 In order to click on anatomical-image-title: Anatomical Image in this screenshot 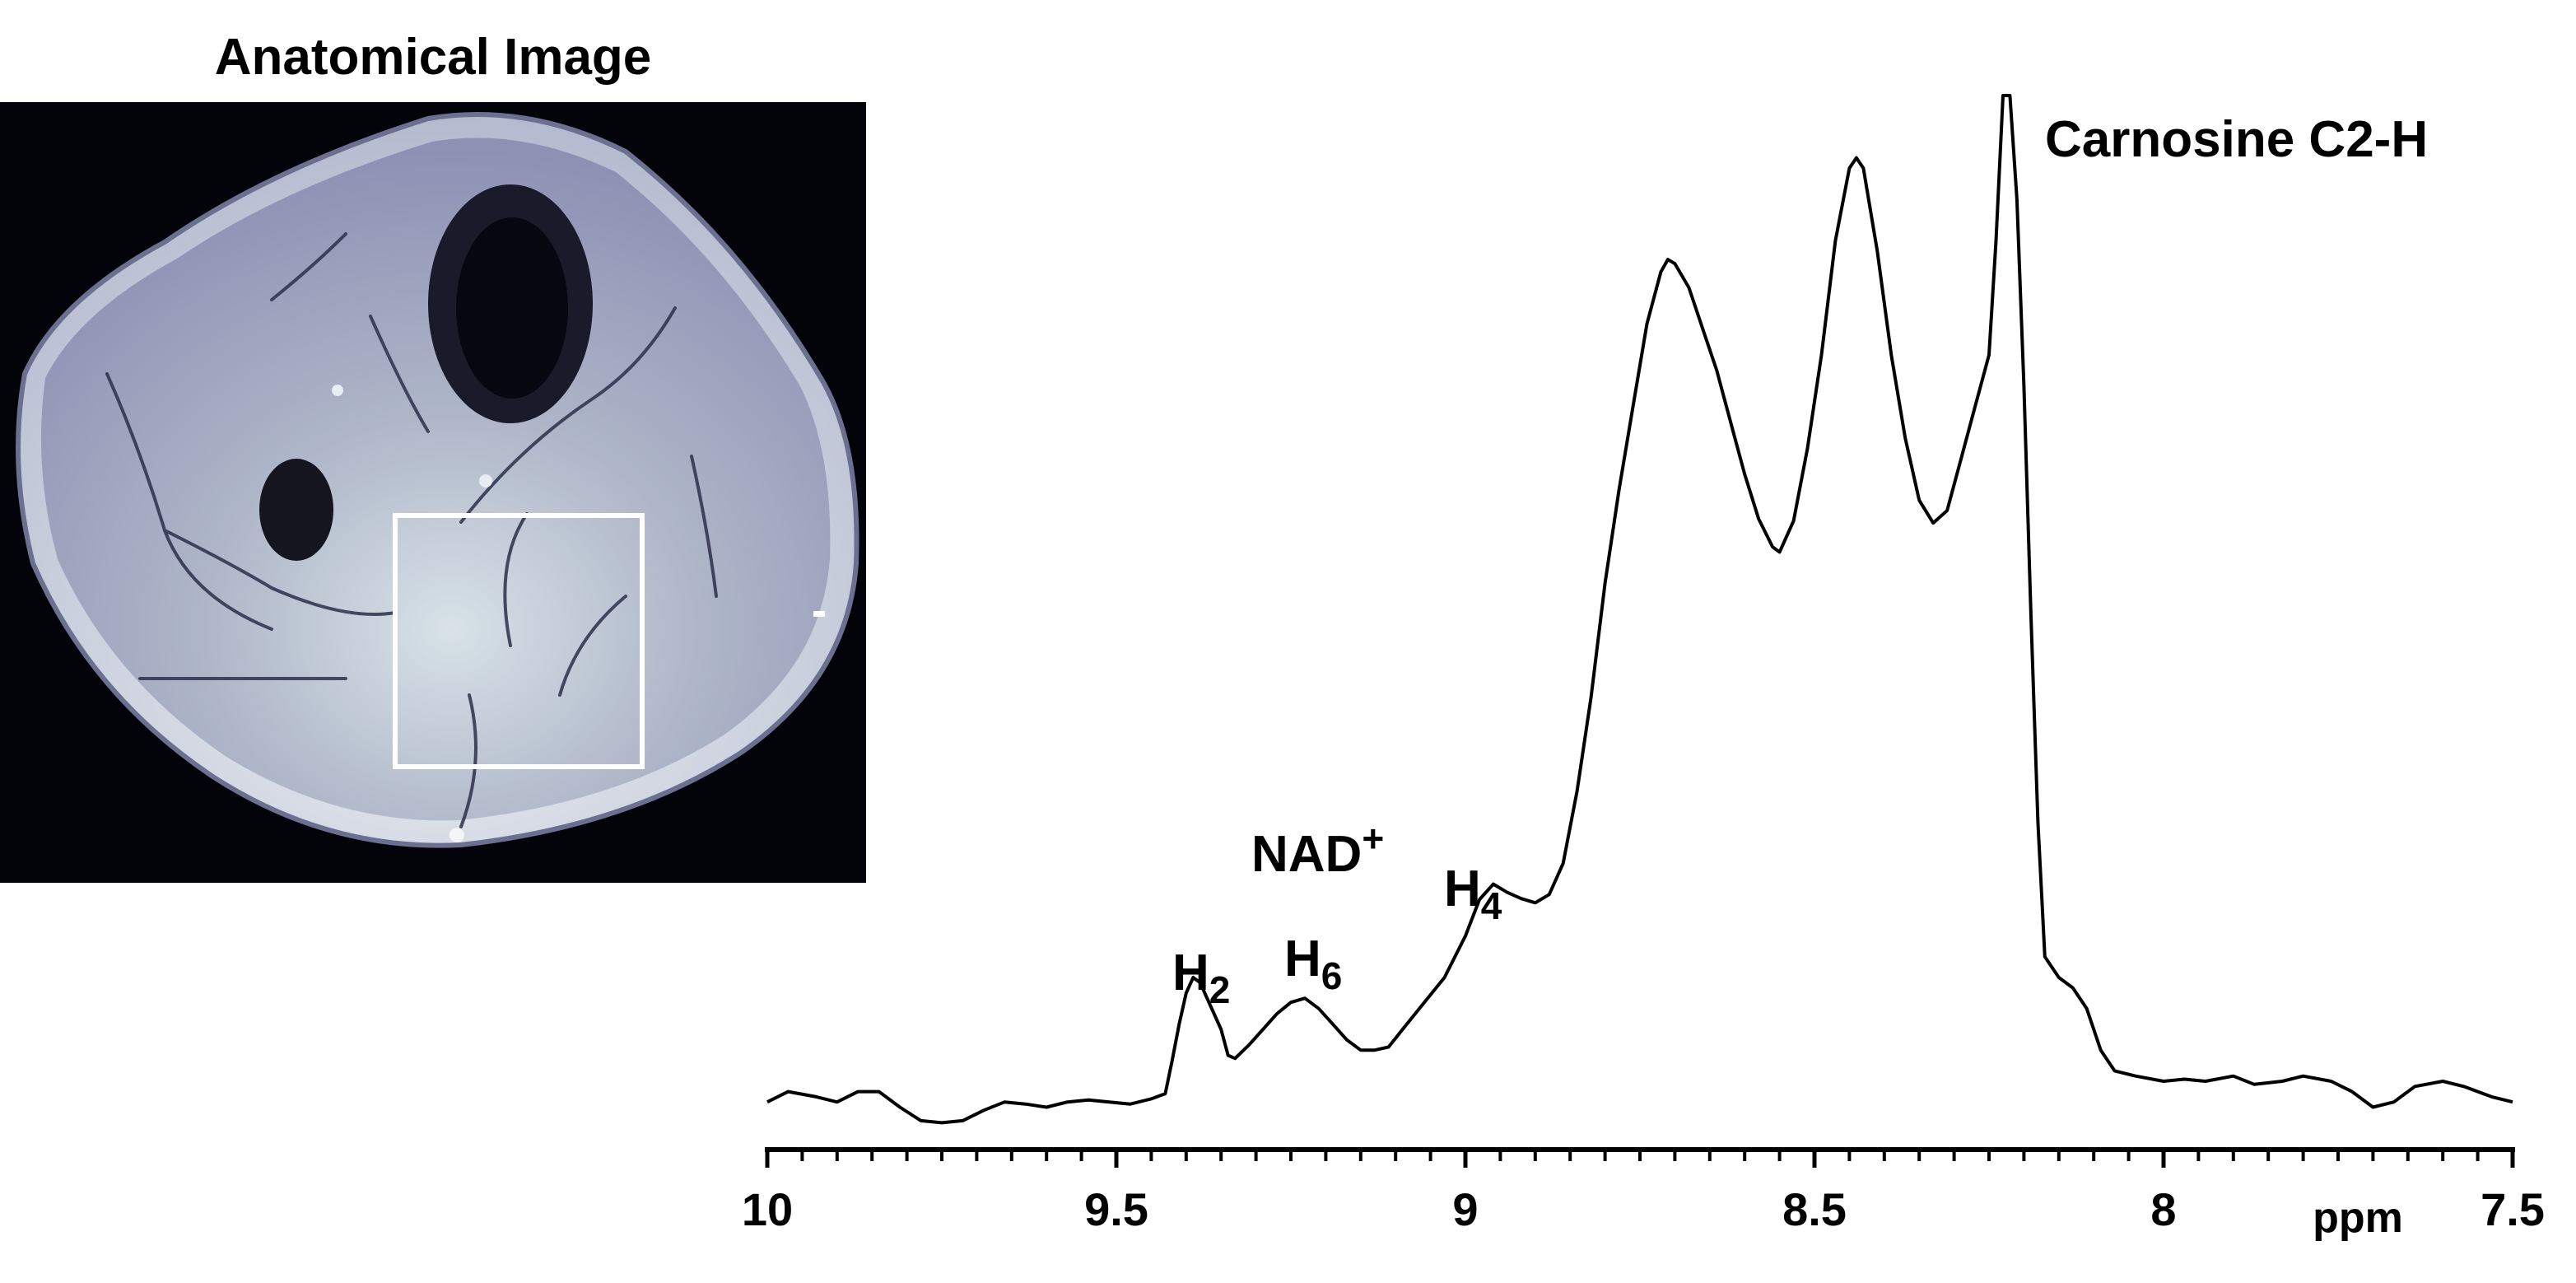, I will do `click(433, 57)`.